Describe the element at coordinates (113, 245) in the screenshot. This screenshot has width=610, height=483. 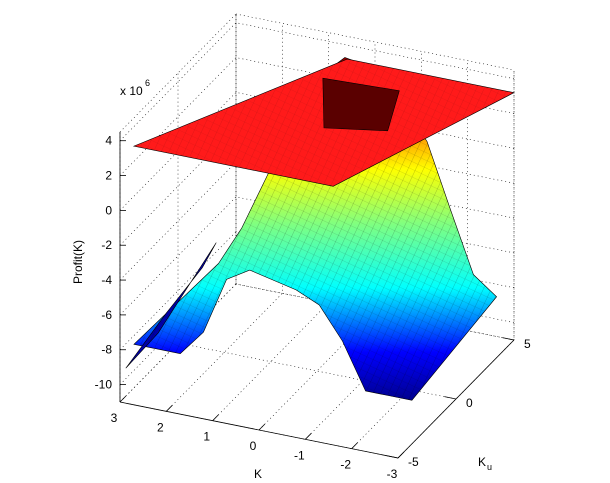
I see `z-tick: -2` at that location.